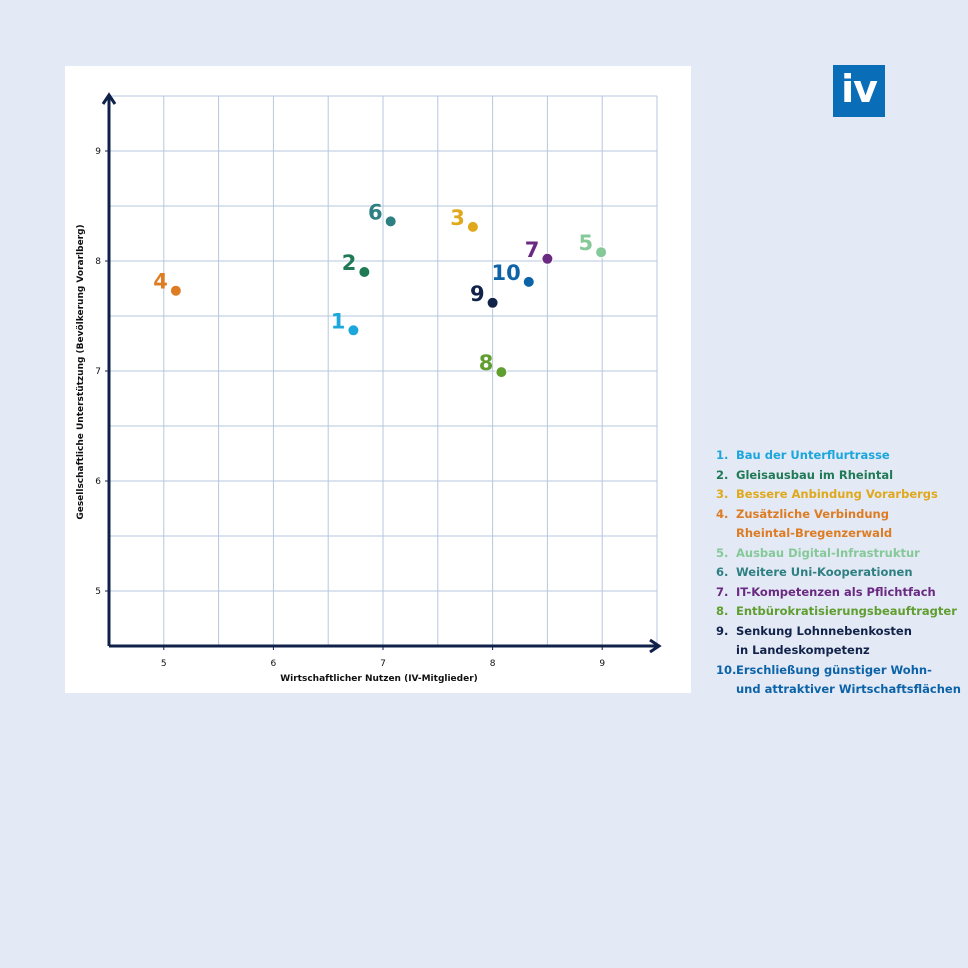 The width and height of the screenshot is (968, 968). I want to click on data-point-label-5: 5, so click(585, 243).